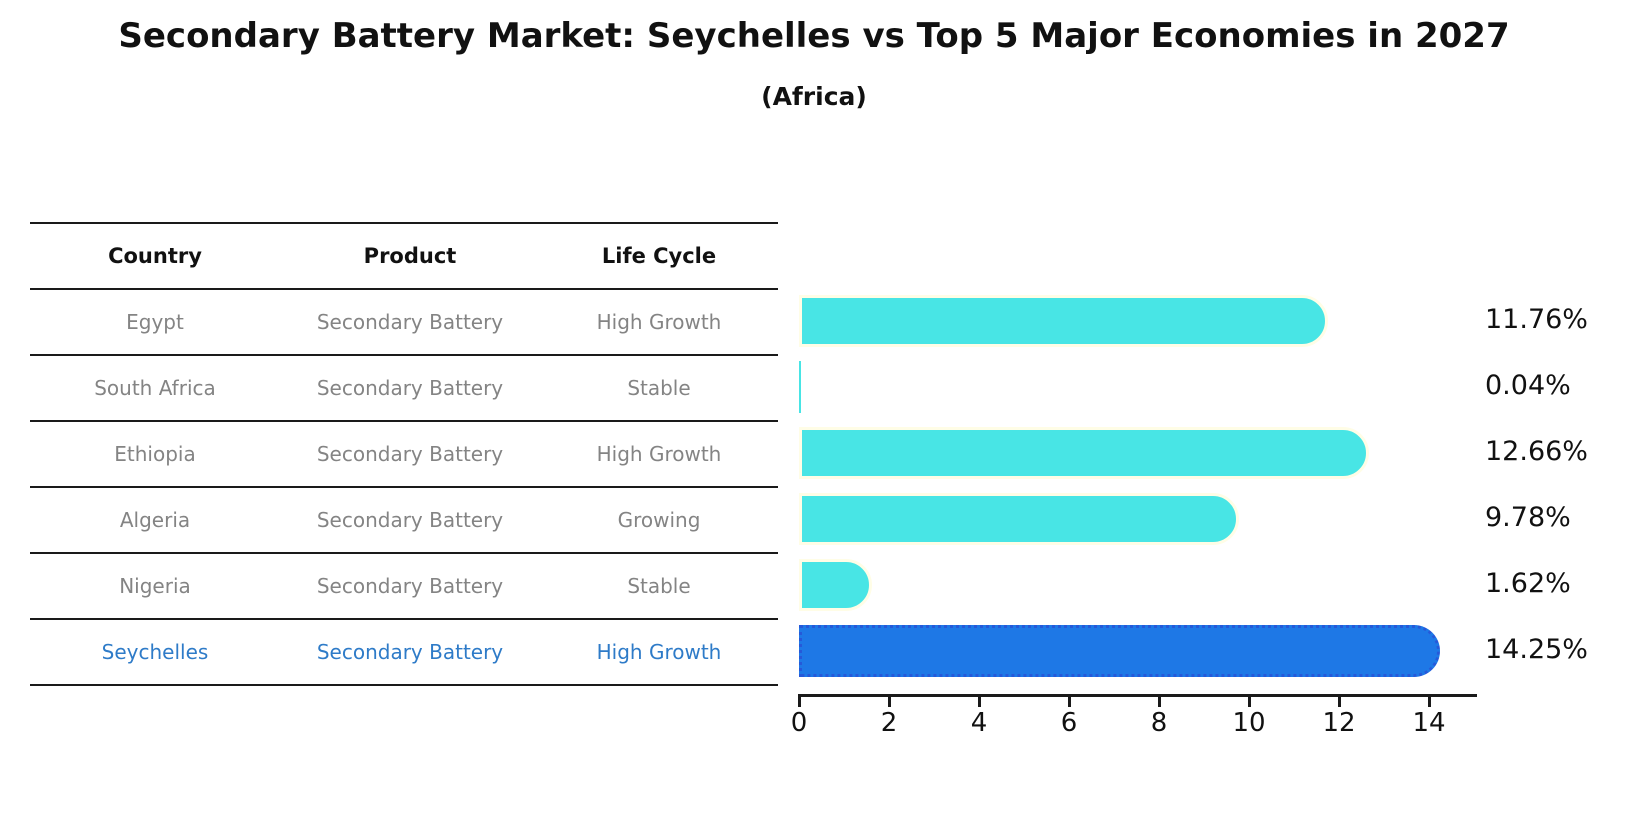  What do you see at coordinates (1528, 385) in the screenshot?
I see `bar-value-label: 0.04%` at bounding box center [1528, 385].